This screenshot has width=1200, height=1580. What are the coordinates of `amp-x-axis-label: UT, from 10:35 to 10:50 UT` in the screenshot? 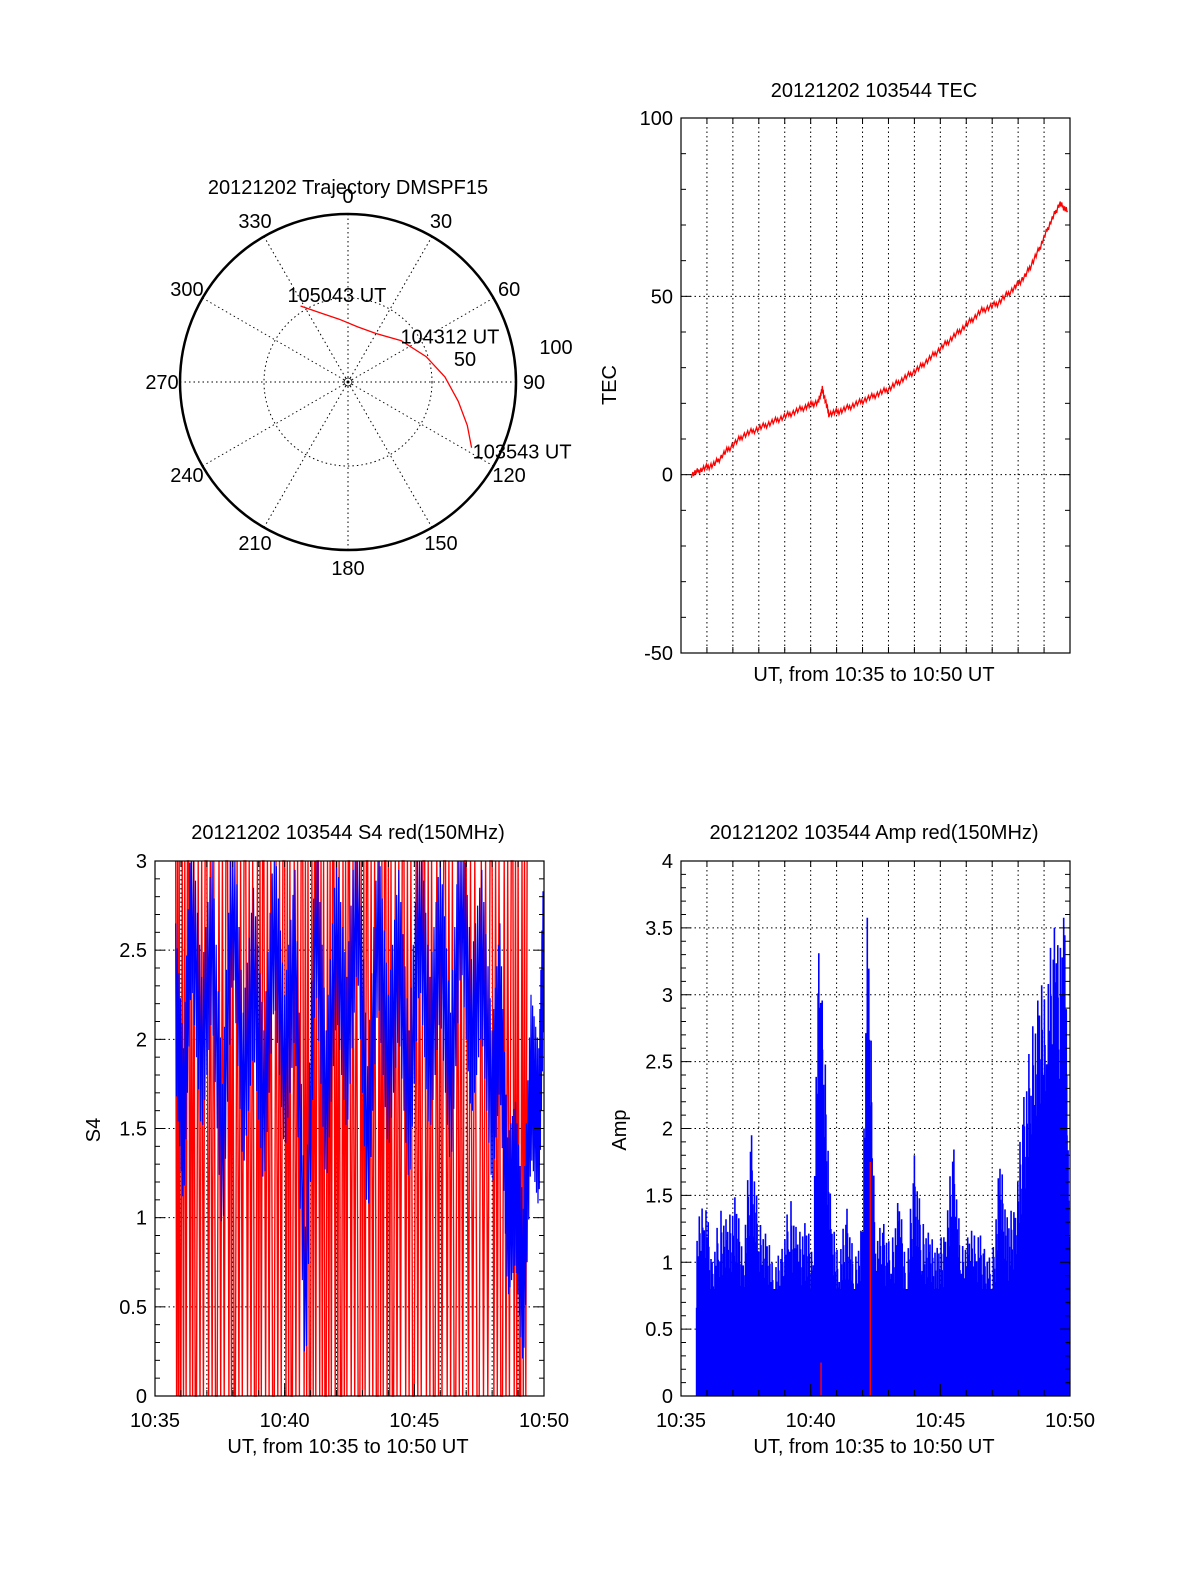 It's located at (873, 1447).